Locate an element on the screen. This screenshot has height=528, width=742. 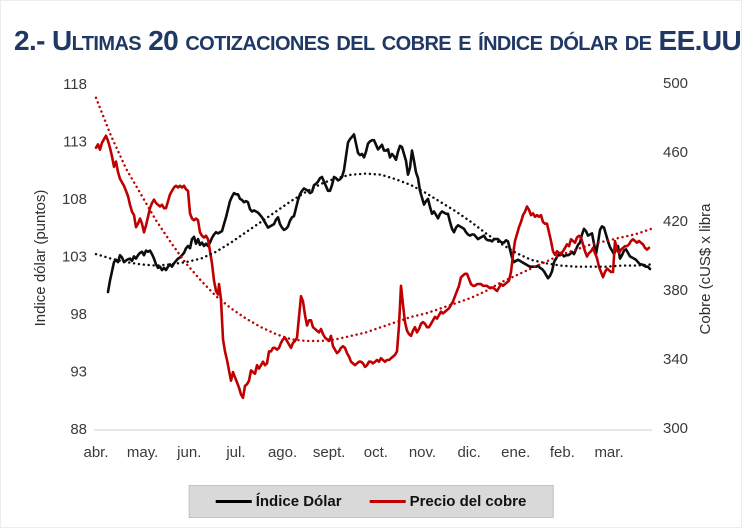
y-right-tick-500: 500 is located at coordinates (675, 83).